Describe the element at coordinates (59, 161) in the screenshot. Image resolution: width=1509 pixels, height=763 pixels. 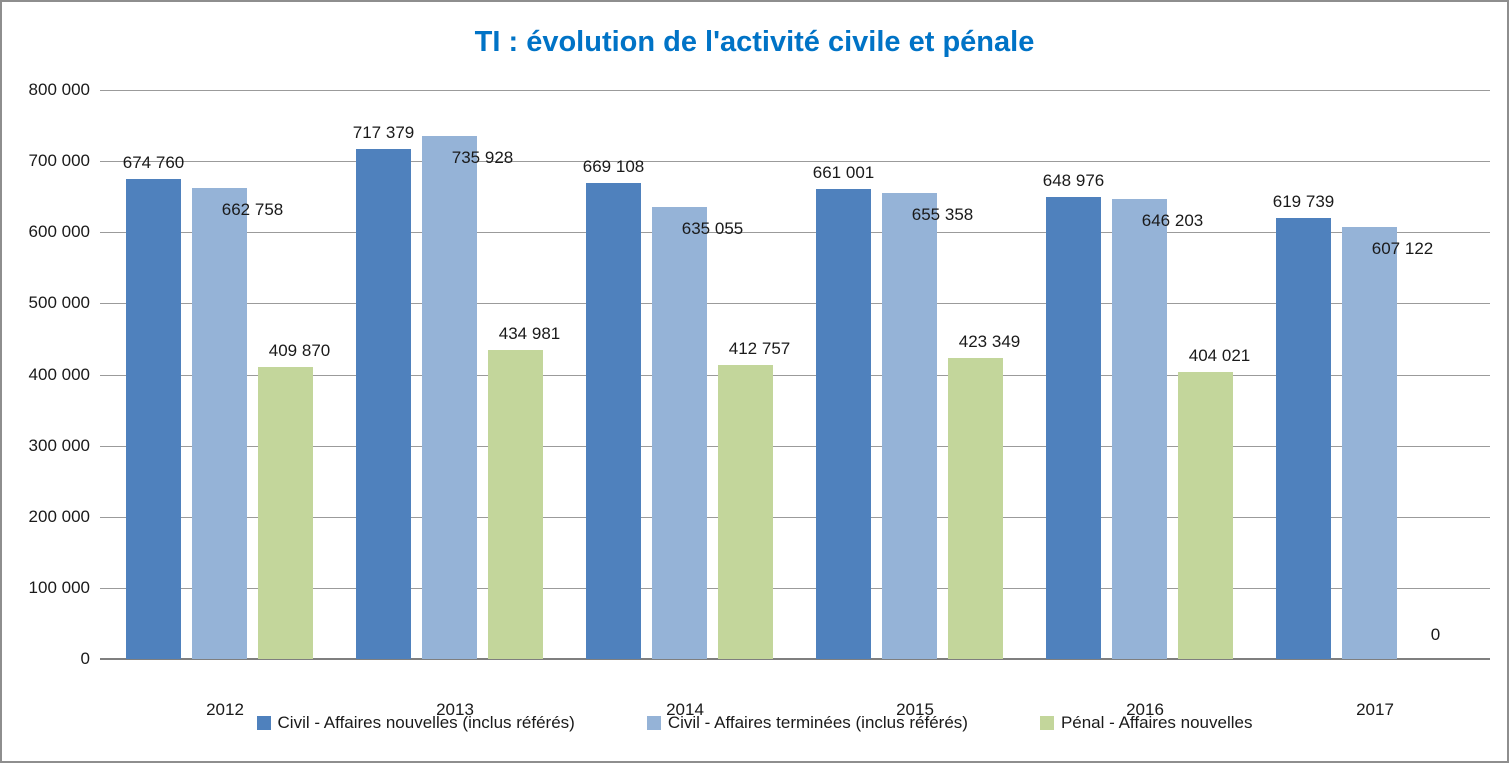
I see `y-tick-label: 700 000` at that location.